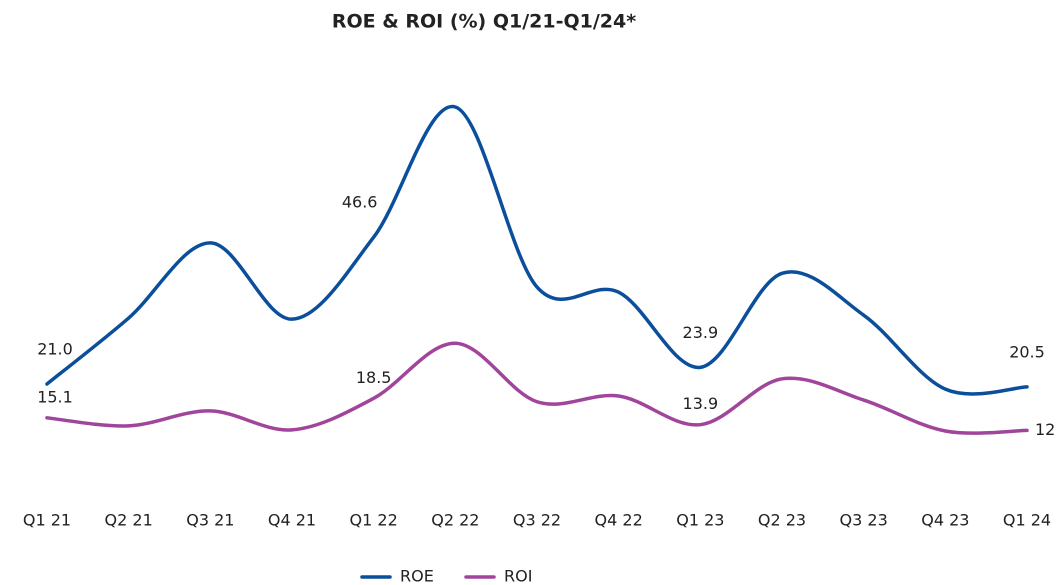 The image size is (1056, 585). Describe the element at coordinates (484, 22) in the screenshot. I see `chart-title: ROE & ROI (%) Q1/21-Q1/24*` at that location.